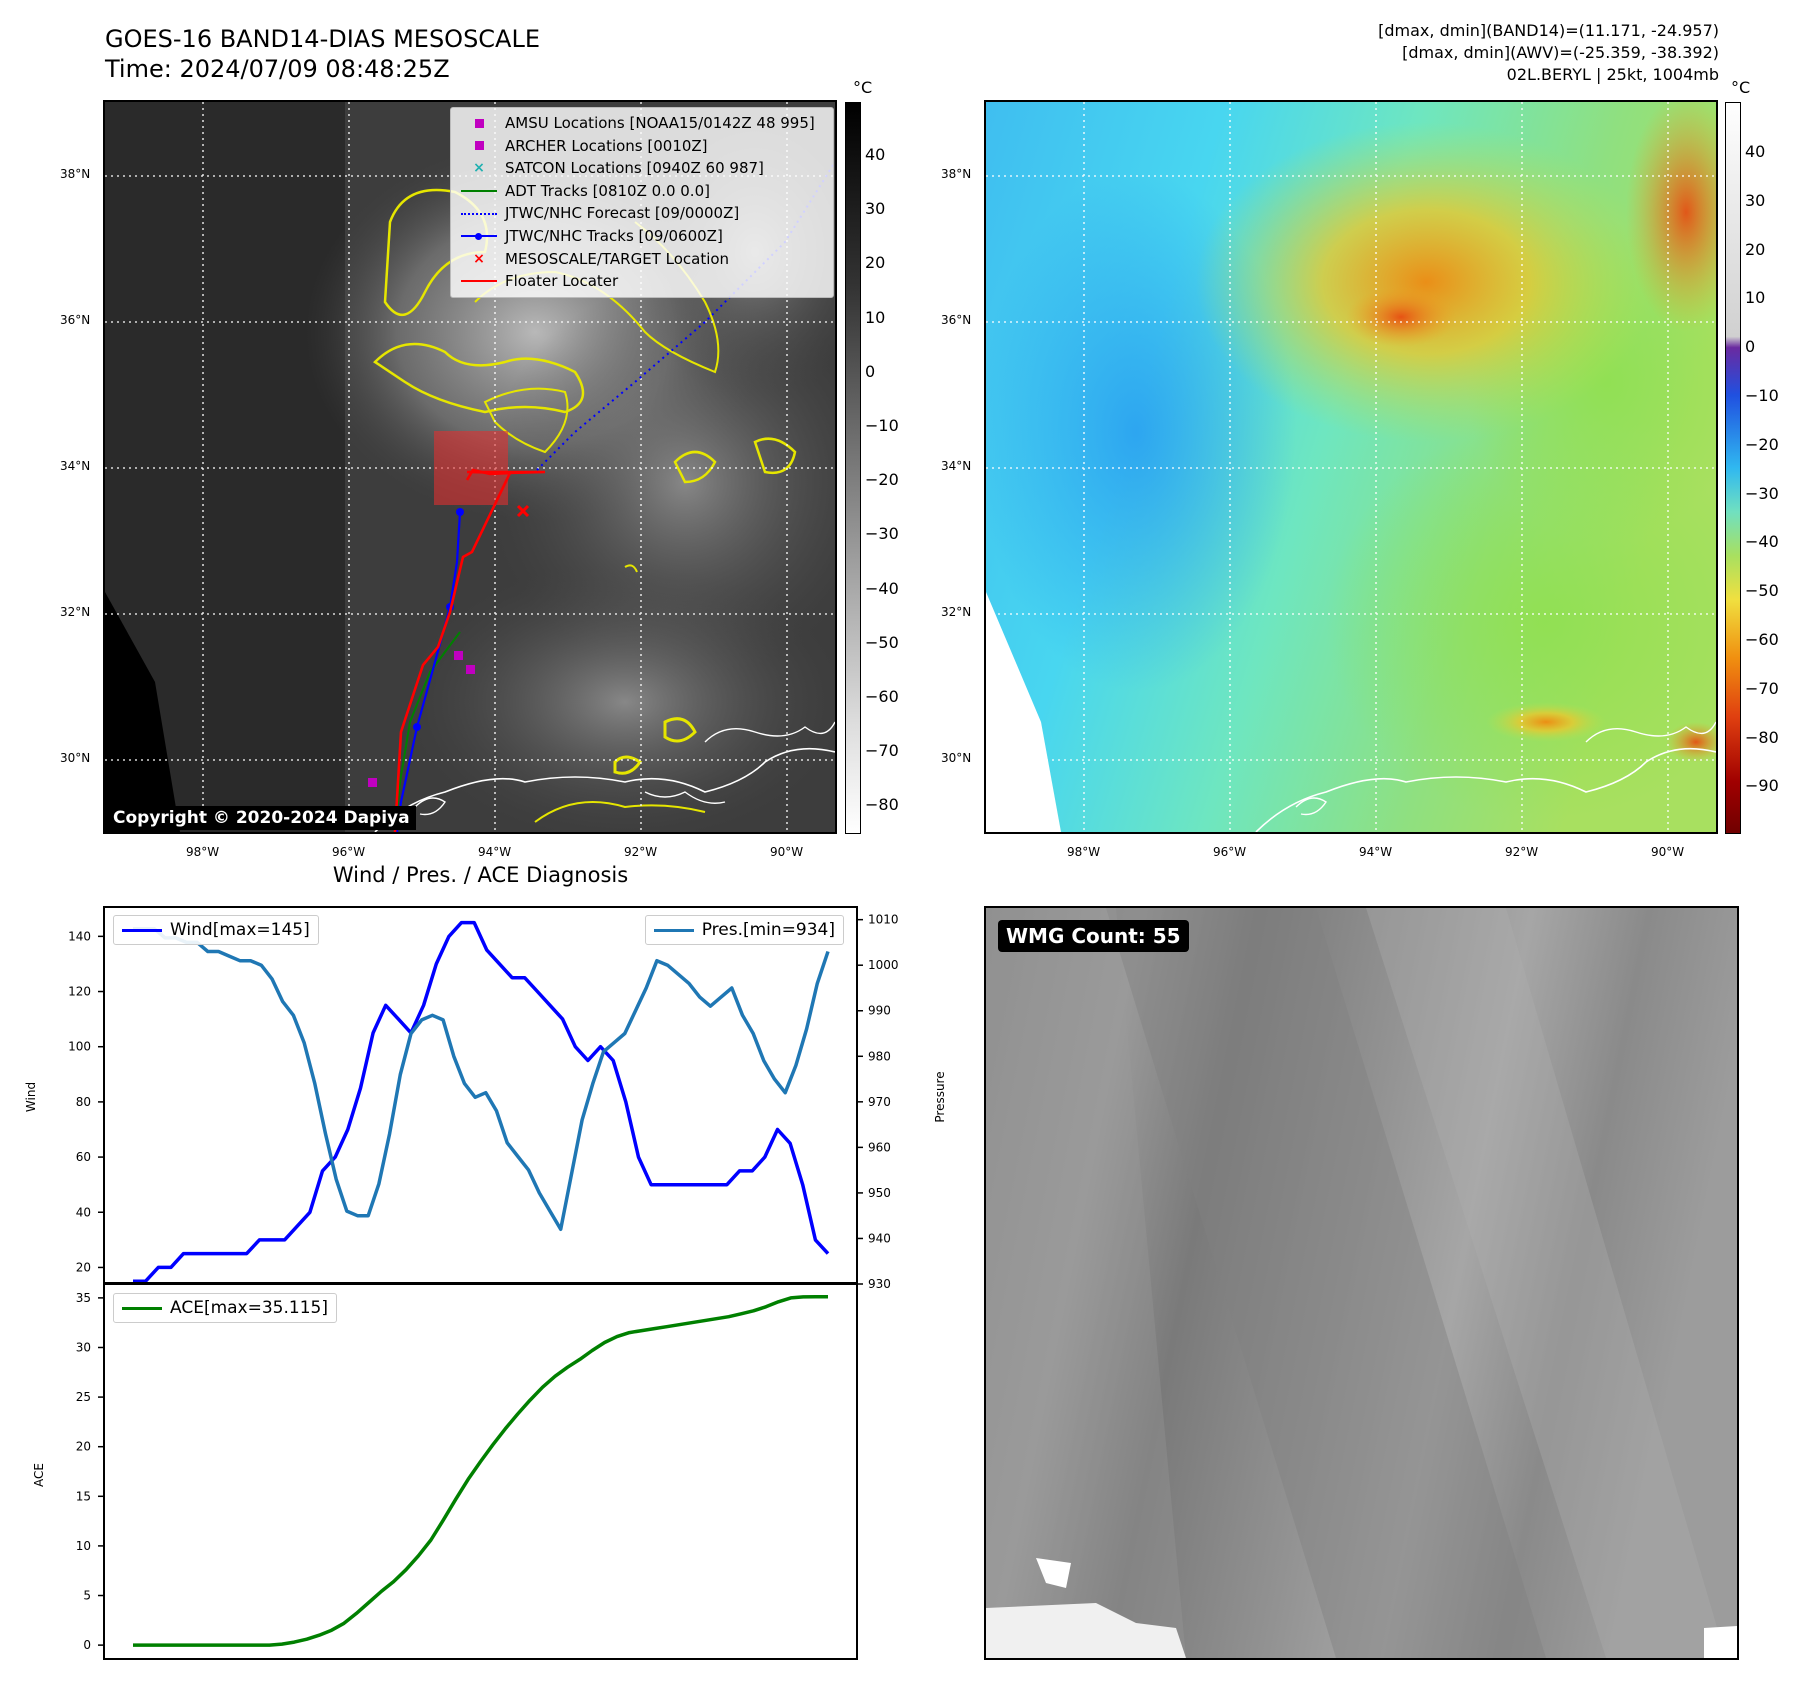 The image size is (1797, 1690). What do you see at coordinates (225, 1308) in the screenshot?
I see `ace-legend: ACE[max=35.115]` at bounding box center [225, 1308].